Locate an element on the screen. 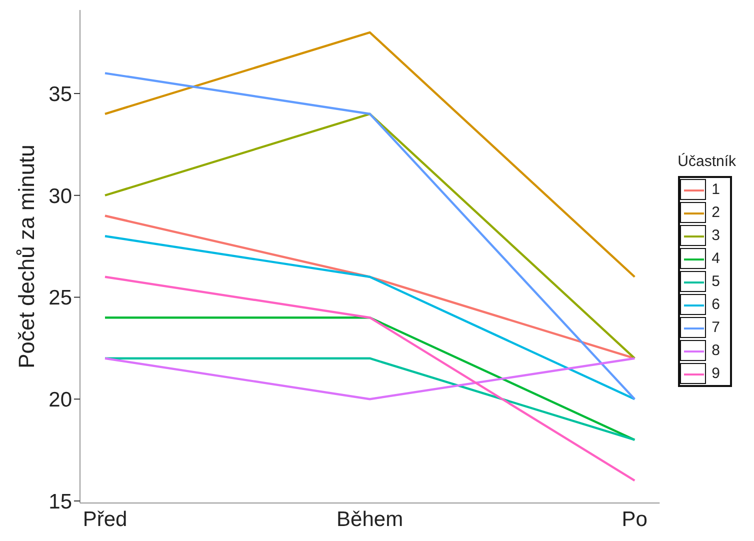 The height and width of the screenshot is (541, 754). y-tick-label: 25 is located at coordinates (60, 298).